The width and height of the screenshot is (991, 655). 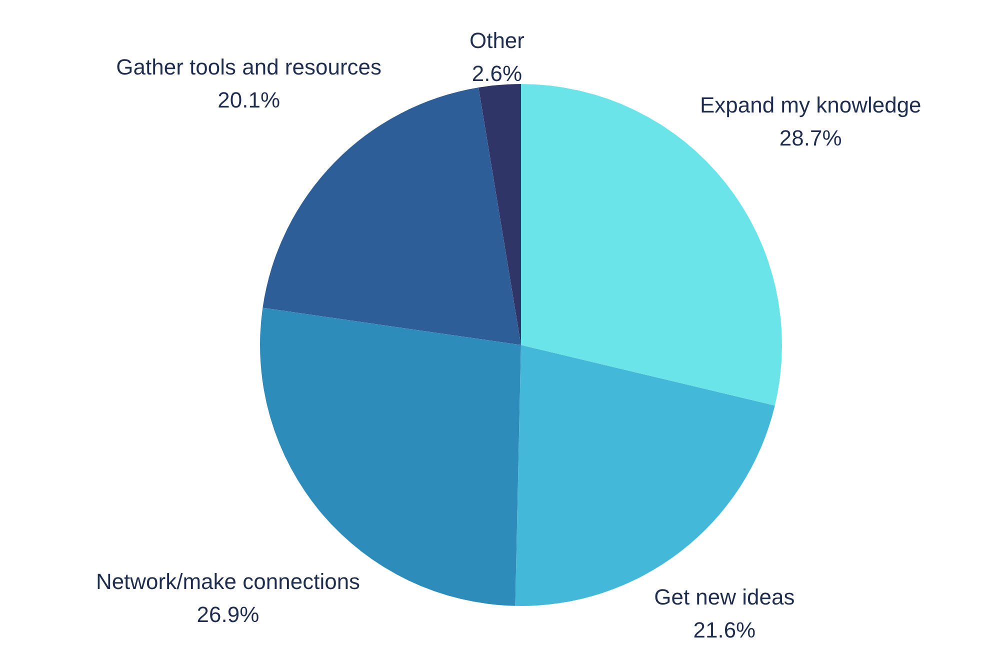 What do you see at coordinates (497, 73) in the screenshot?
I see `data-label: 2.6%` at bounding box center [497, 73].